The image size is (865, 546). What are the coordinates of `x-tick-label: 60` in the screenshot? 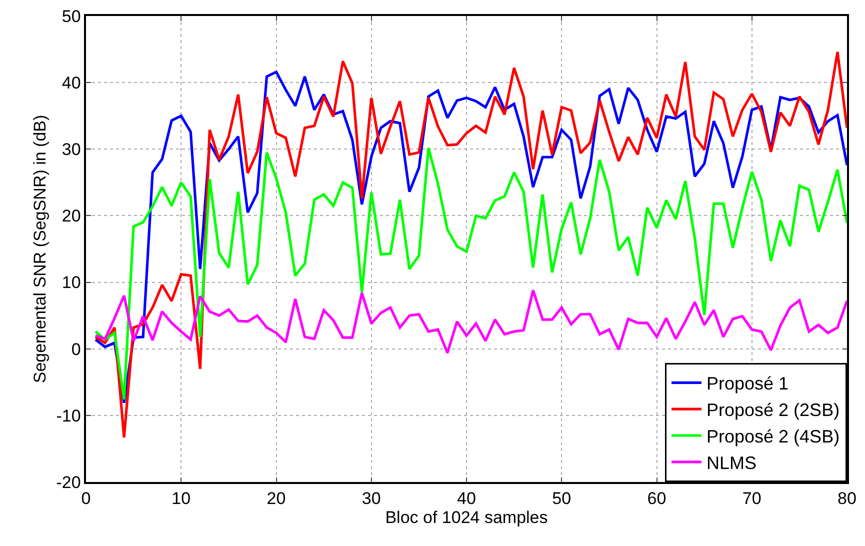 It's located at (656, 498).